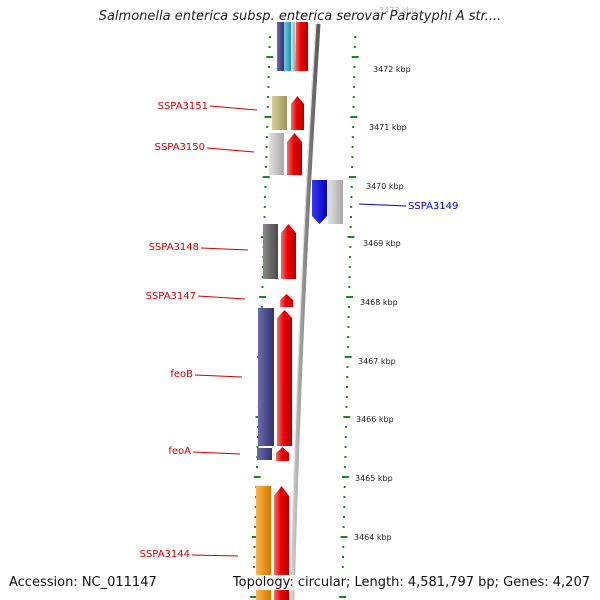 This screenshot has width=600, height=600. What do you see at coordinates (305, 311) in the screenshot?
I see `backbone-arc` at bounding box center [305, 311].